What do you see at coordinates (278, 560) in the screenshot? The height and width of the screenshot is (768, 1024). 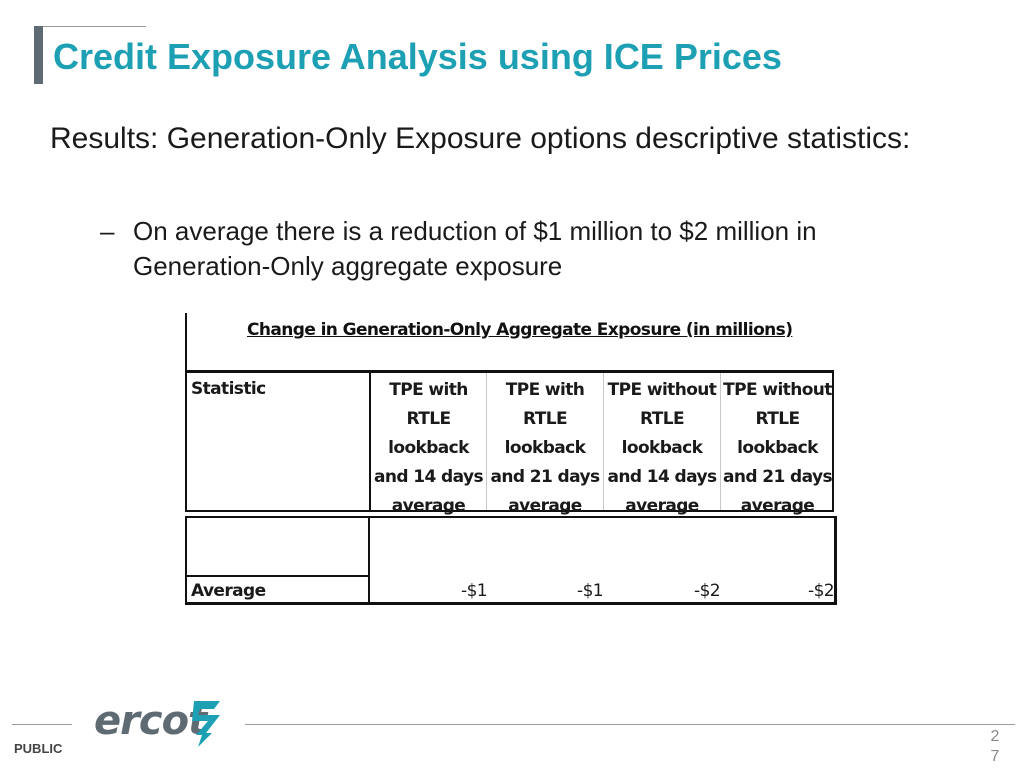 I see `label-column` at bounding box center [278, 560].